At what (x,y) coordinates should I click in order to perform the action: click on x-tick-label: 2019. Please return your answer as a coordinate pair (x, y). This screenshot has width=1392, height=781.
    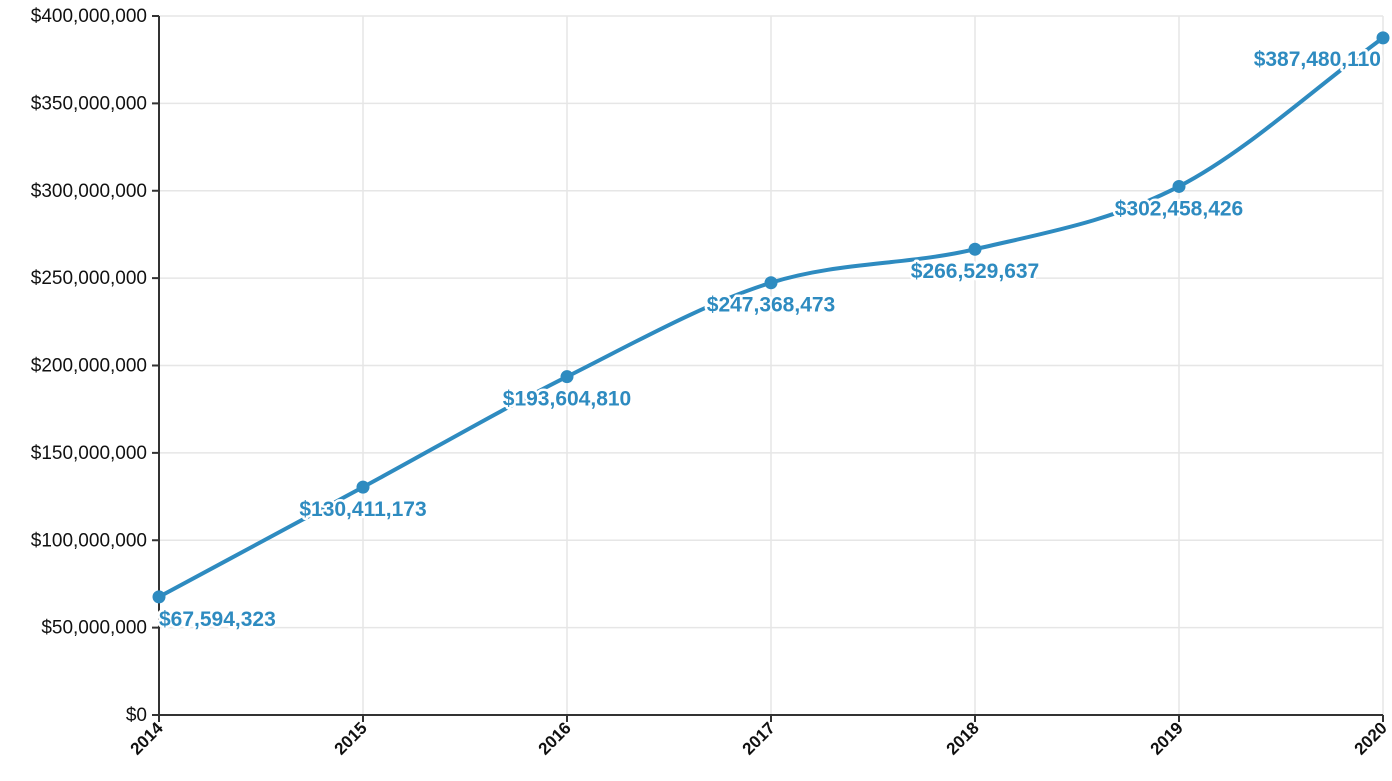
    Looking at the image, I should click on (1167, 738).